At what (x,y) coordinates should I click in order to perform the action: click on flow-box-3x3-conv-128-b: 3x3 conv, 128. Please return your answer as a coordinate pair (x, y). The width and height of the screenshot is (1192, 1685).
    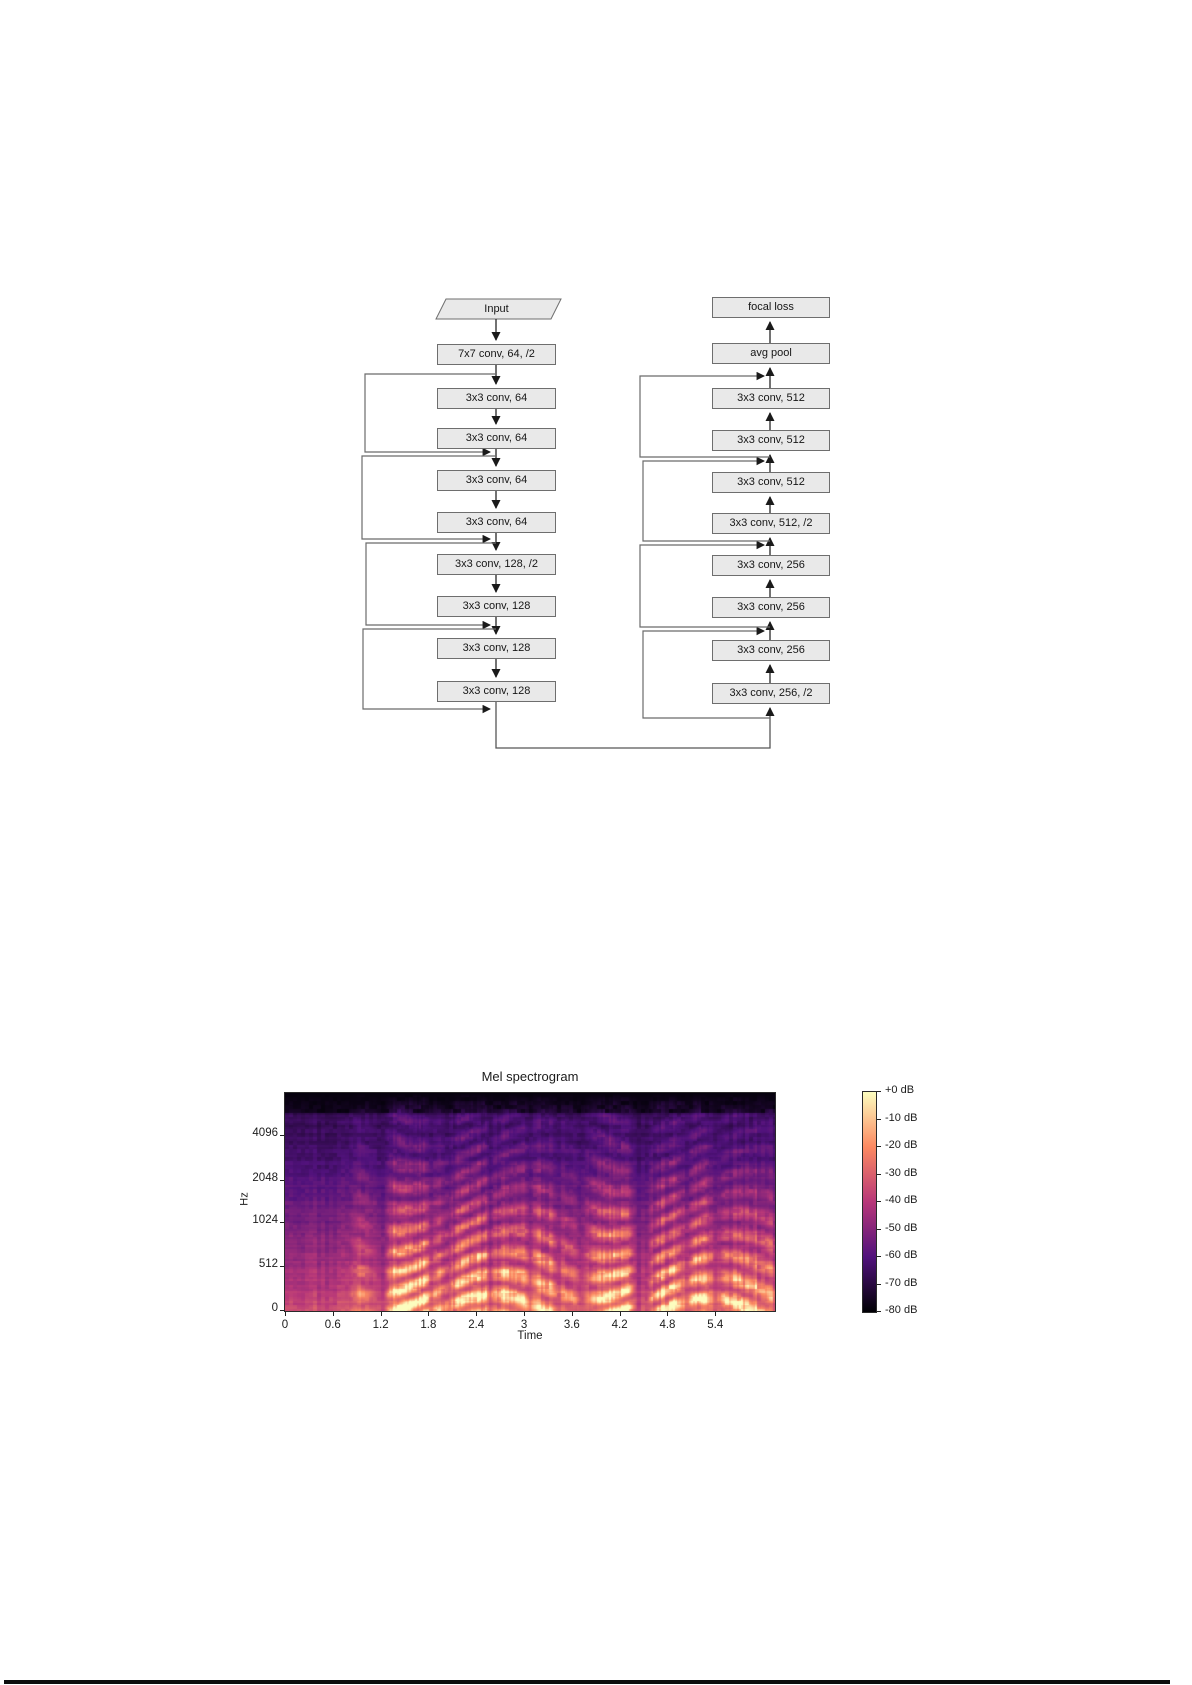
    Looking at the image, I should click on (496, 648).